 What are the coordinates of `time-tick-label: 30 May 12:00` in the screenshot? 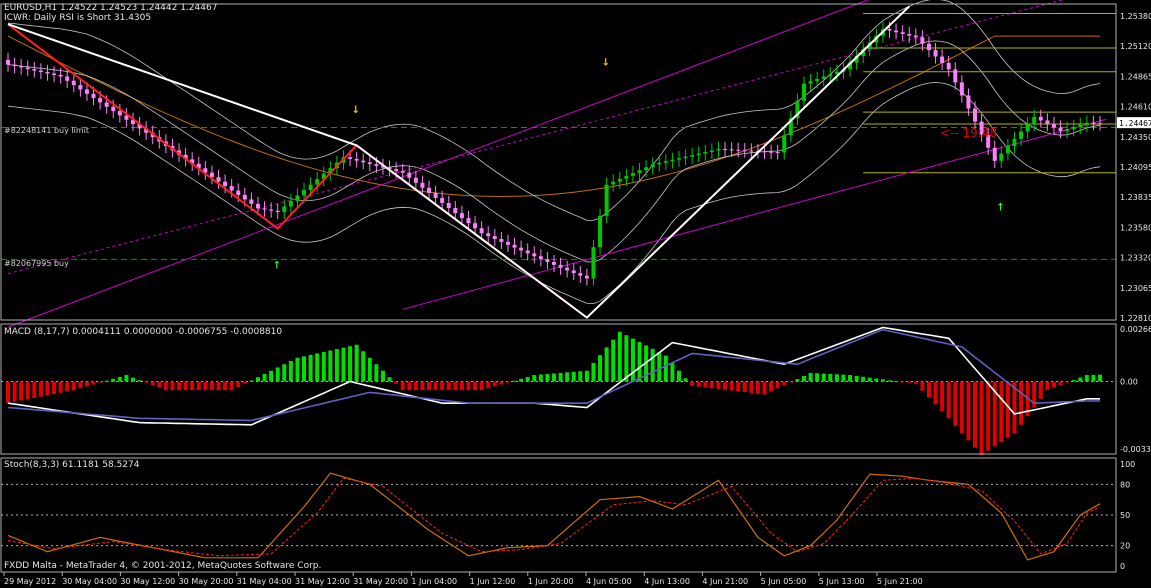 It's located at (147, 581).